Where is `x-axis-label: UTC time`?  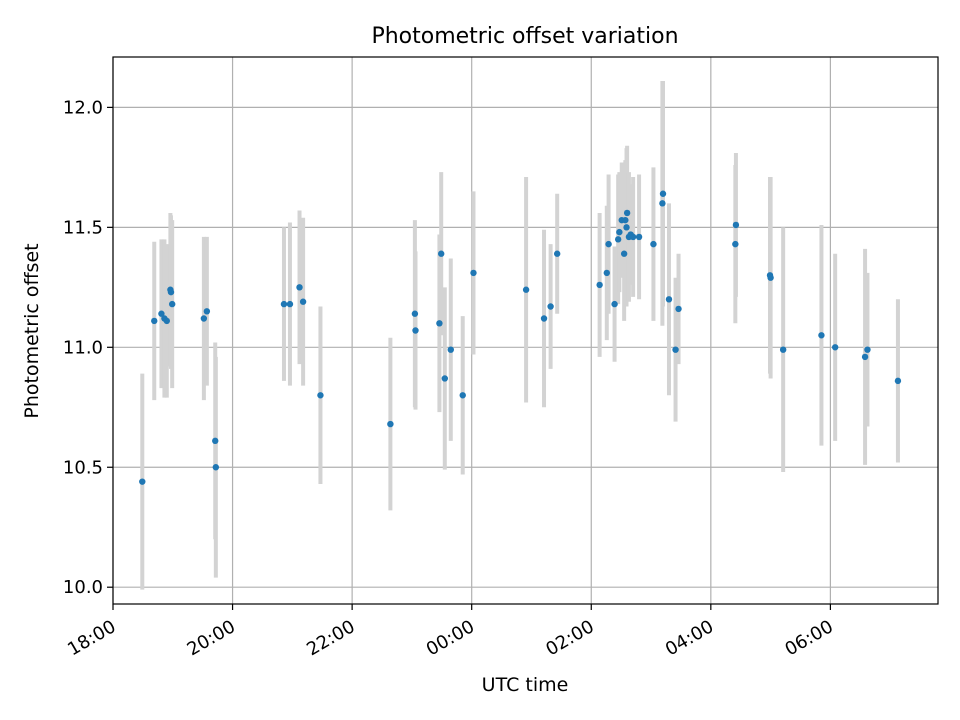 x-axis-label: UTC time is located at coordinates (525, 685).